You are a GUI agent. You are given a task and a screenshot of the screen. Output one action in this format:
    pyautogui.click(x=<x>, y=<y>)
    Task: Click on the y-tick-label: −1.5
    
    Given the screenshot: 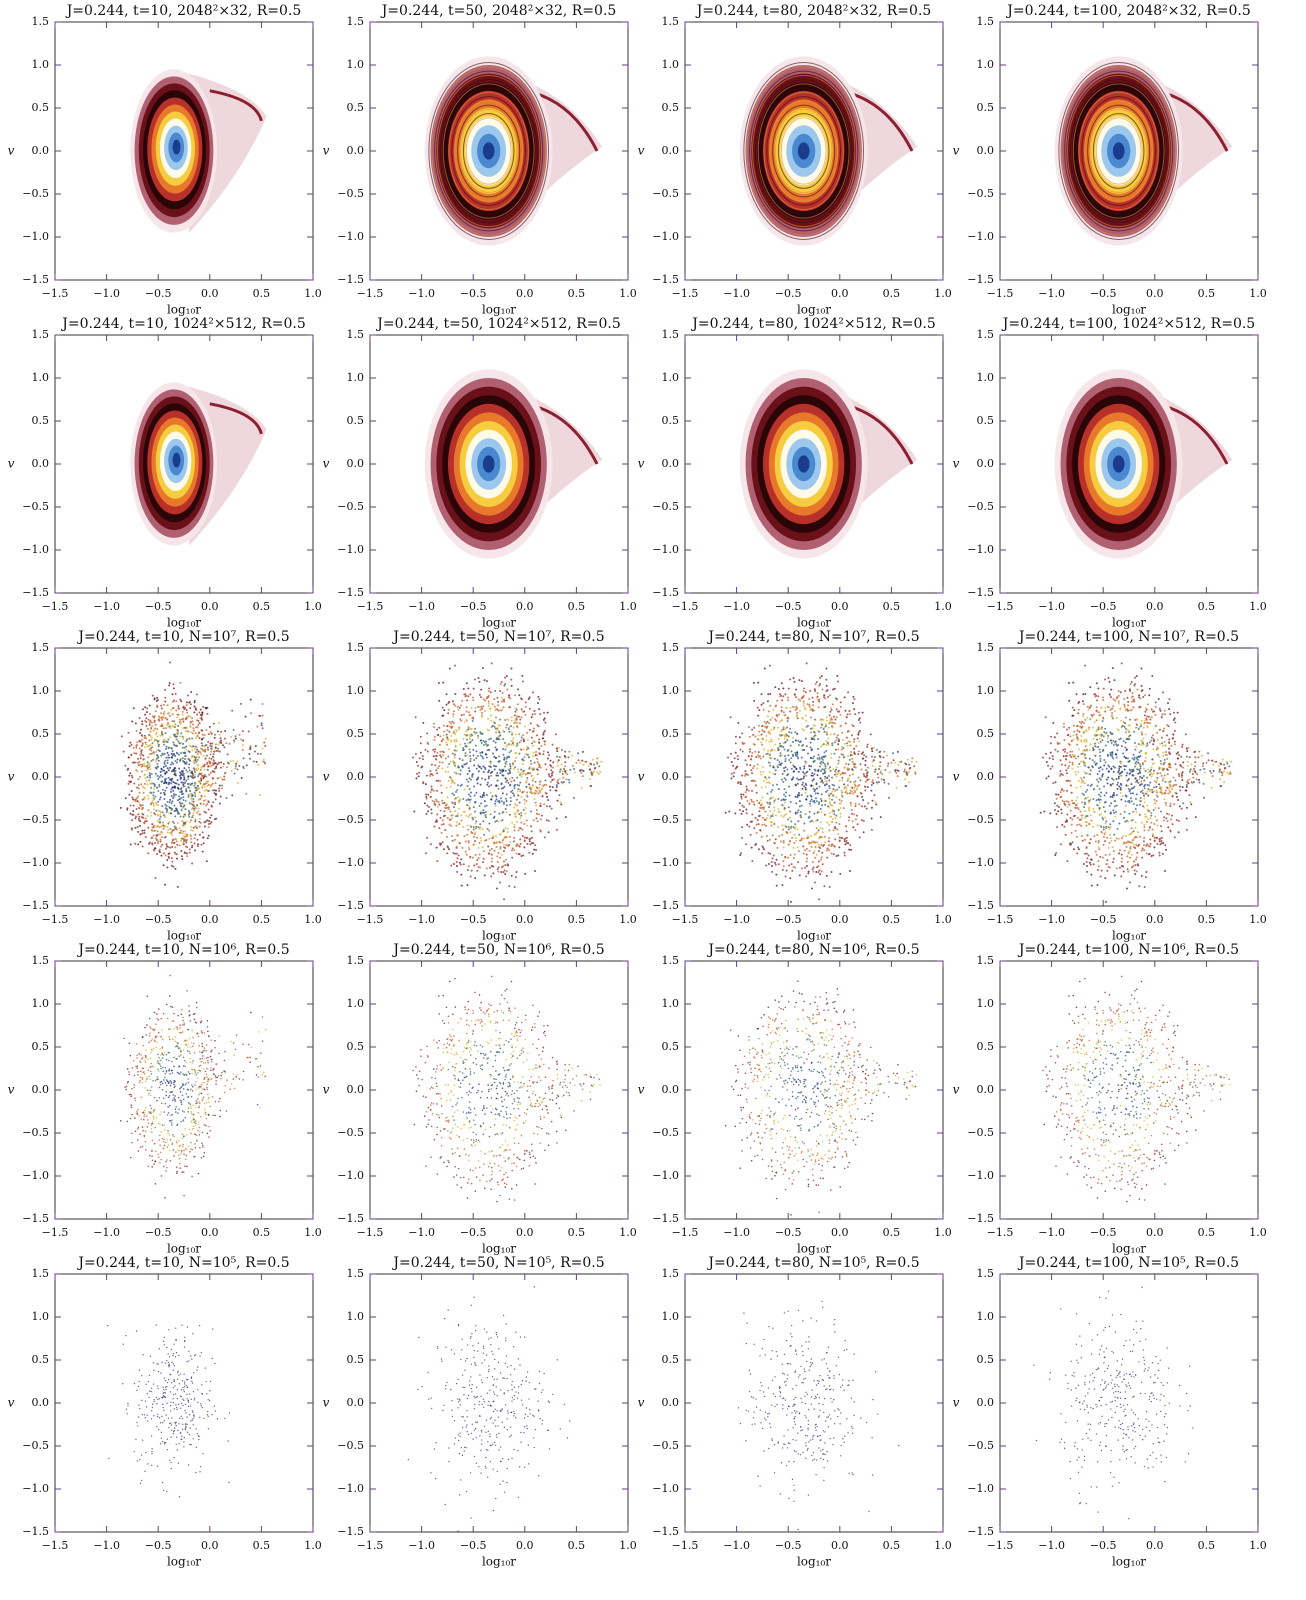 What is the action you would take?
    pyautogui.click(x=35, y=279)
    